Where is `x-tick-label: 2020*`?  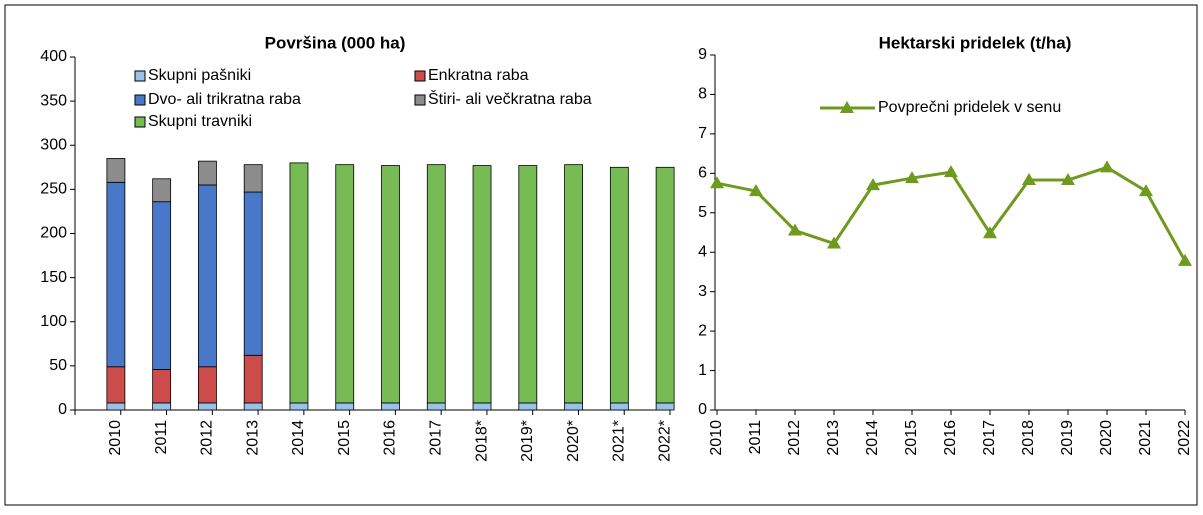
x-tick-label: 2020* is located at coordinates (573, 441).